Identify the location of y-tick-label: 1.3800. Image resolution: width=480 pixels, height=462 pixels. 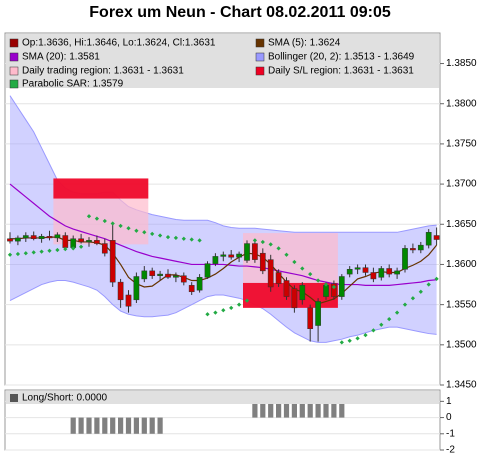
(461, 103).